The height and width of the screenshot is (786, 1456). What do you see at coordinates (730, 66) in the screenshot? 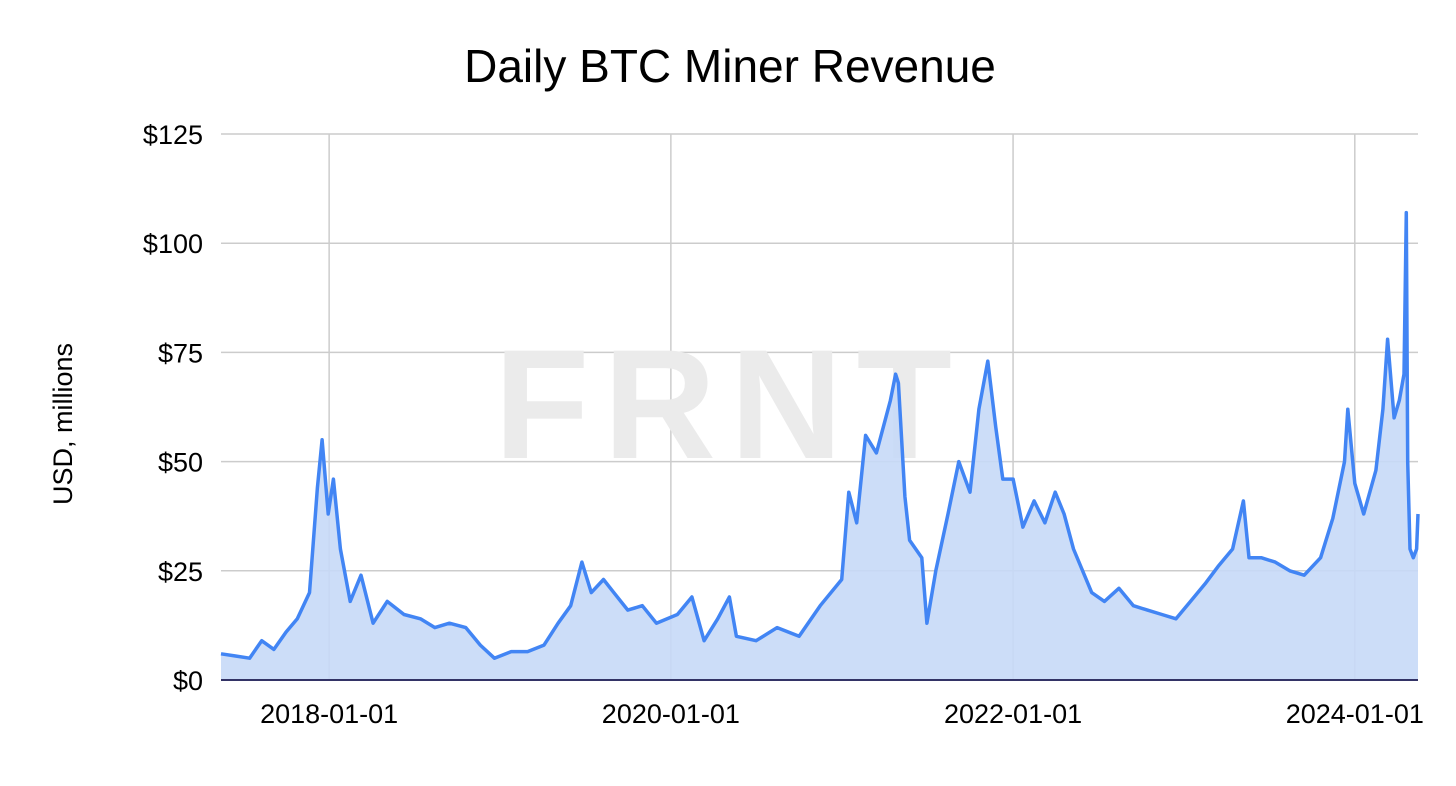
I see `chart-title: Daily BTC Miner Revenue` at bounding box center [730, 66].